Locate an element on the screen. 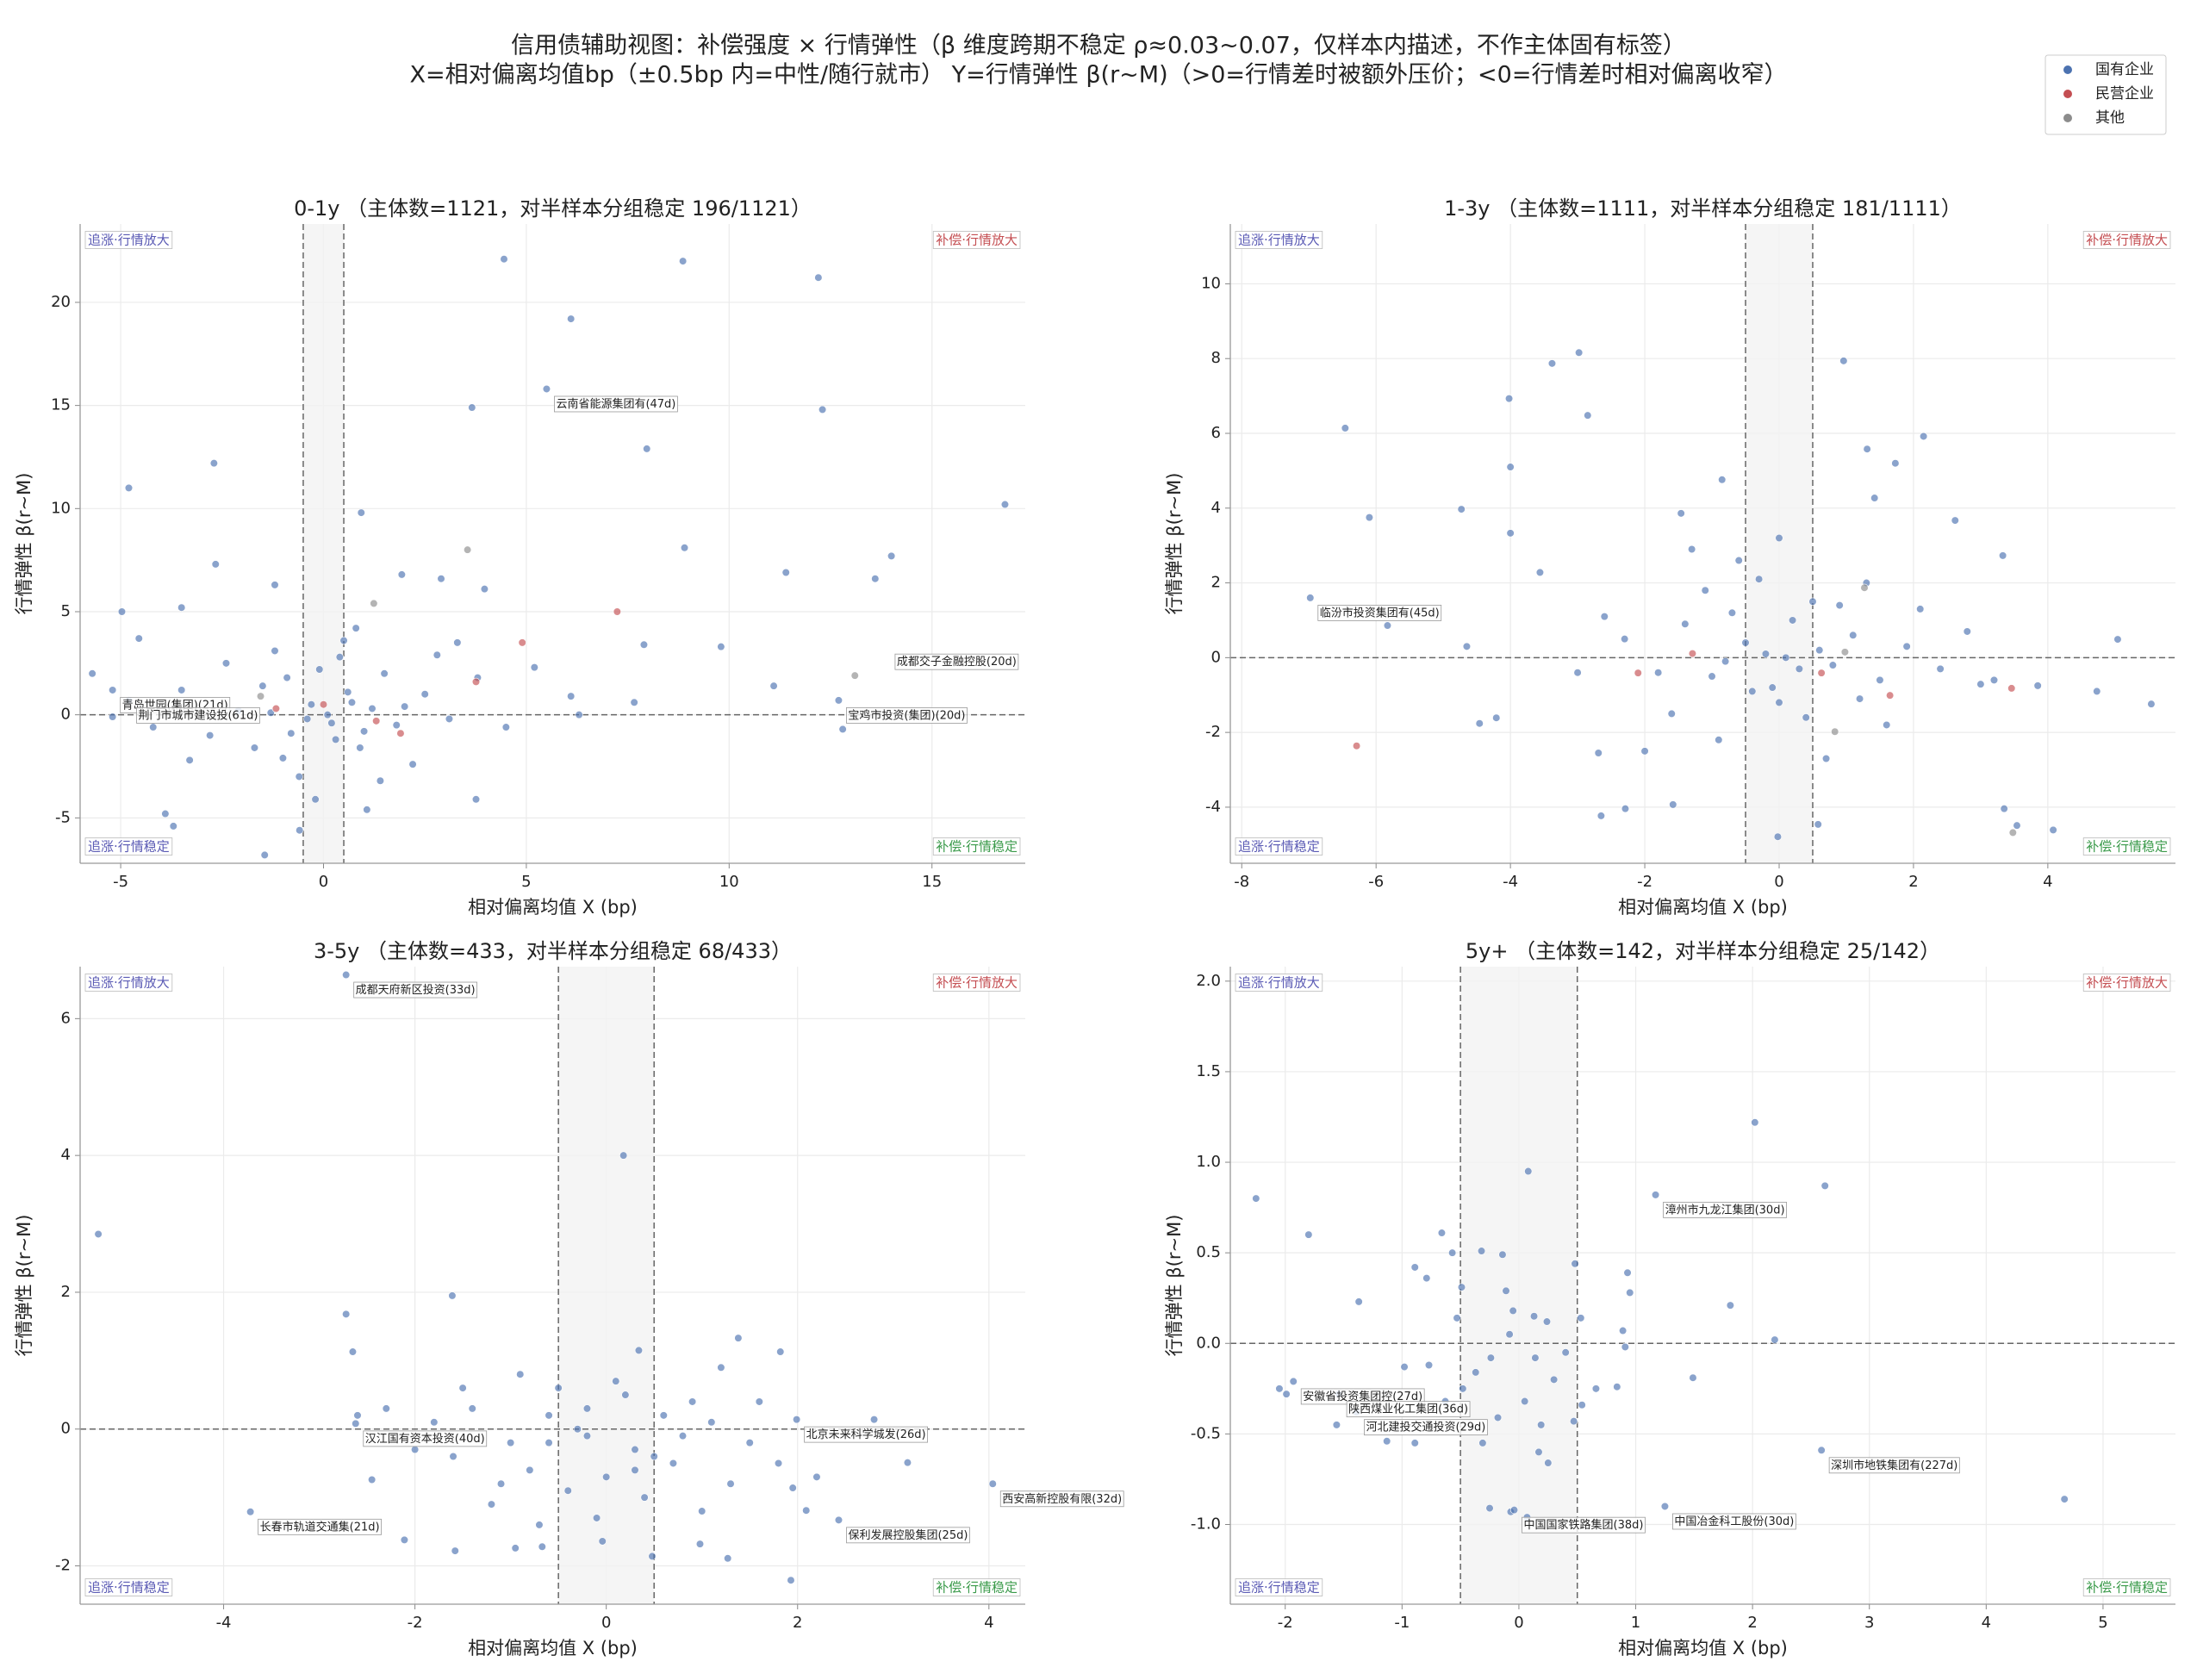  y-tick-label: 2.0 is located at coordinates (1209, 981).